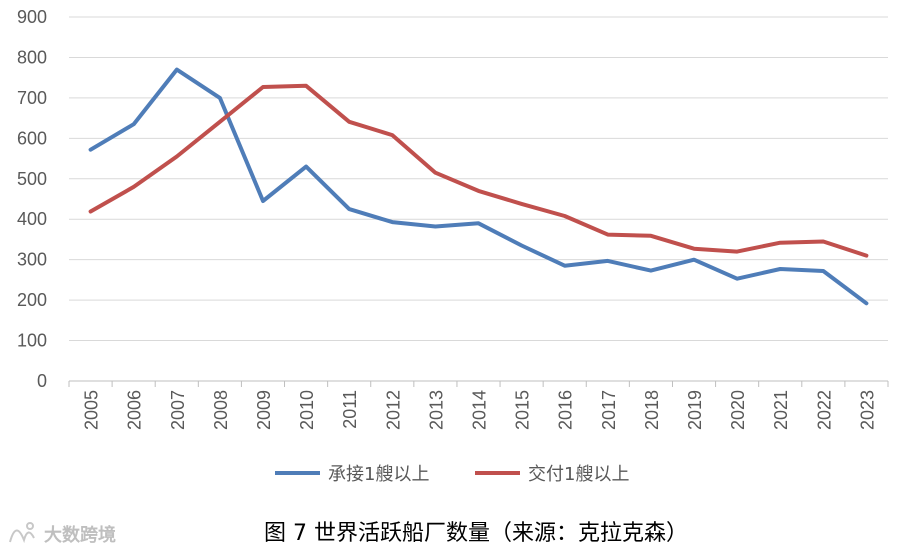  I want to click on y-tick-label: 400, so click(32, 219).